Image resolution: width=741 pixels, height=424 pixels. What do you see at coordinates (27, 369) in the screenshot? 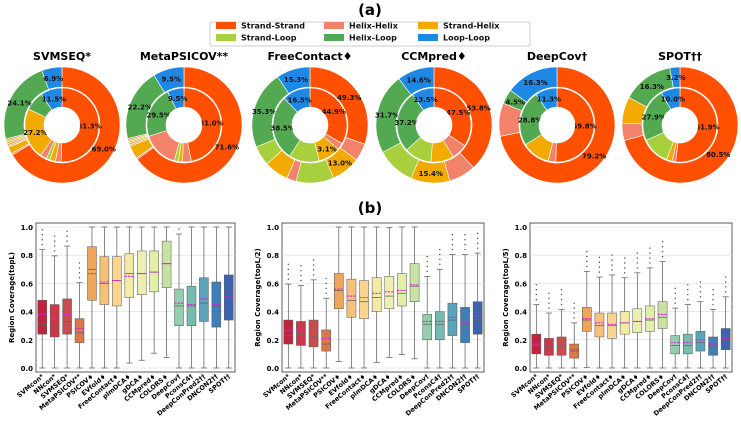
I see `y-tick-label: 0.0` at bounding box center [27, 369].